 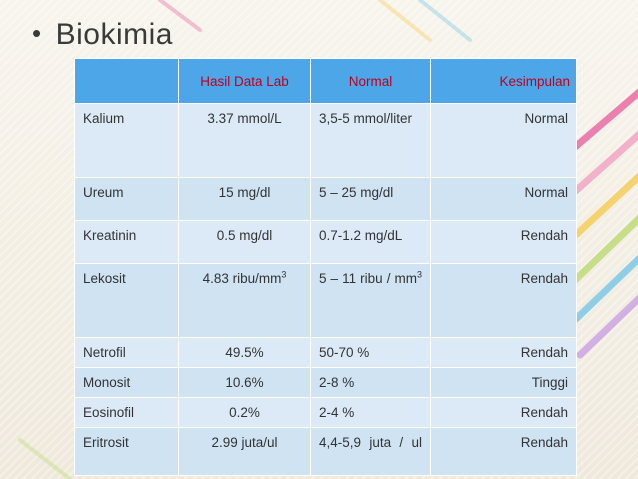 I want to click on cell-normal: 5 – 11 ribu / mm3, so click(x=370, y=300).